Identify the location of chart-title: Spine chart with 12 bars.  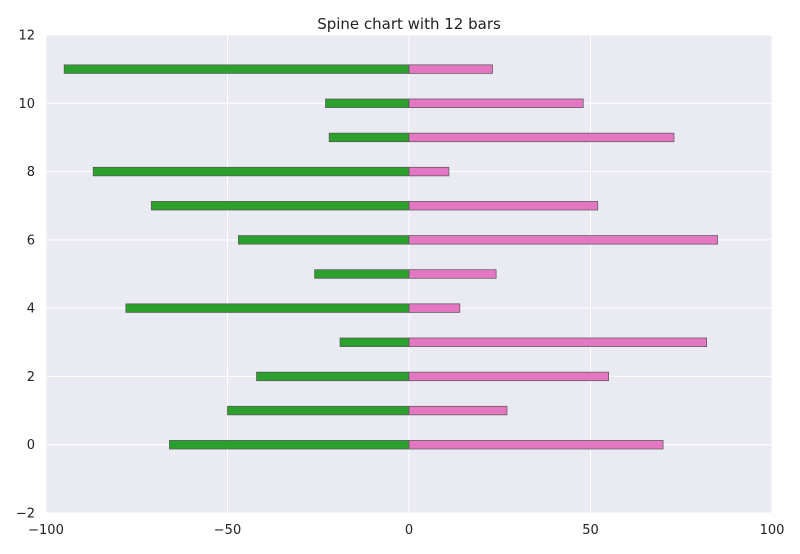
(409, 24).